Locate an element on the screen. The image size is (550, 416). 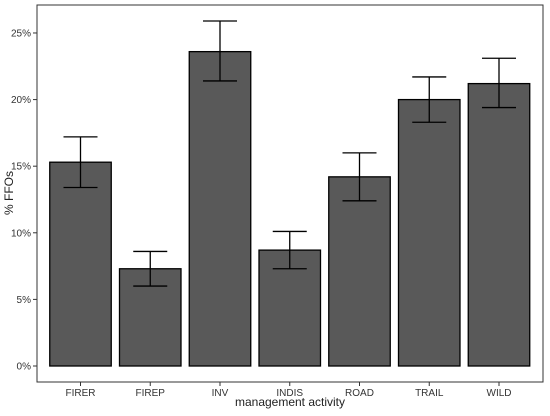
y-tick-label: 25% is located at coordinates (21, 33).